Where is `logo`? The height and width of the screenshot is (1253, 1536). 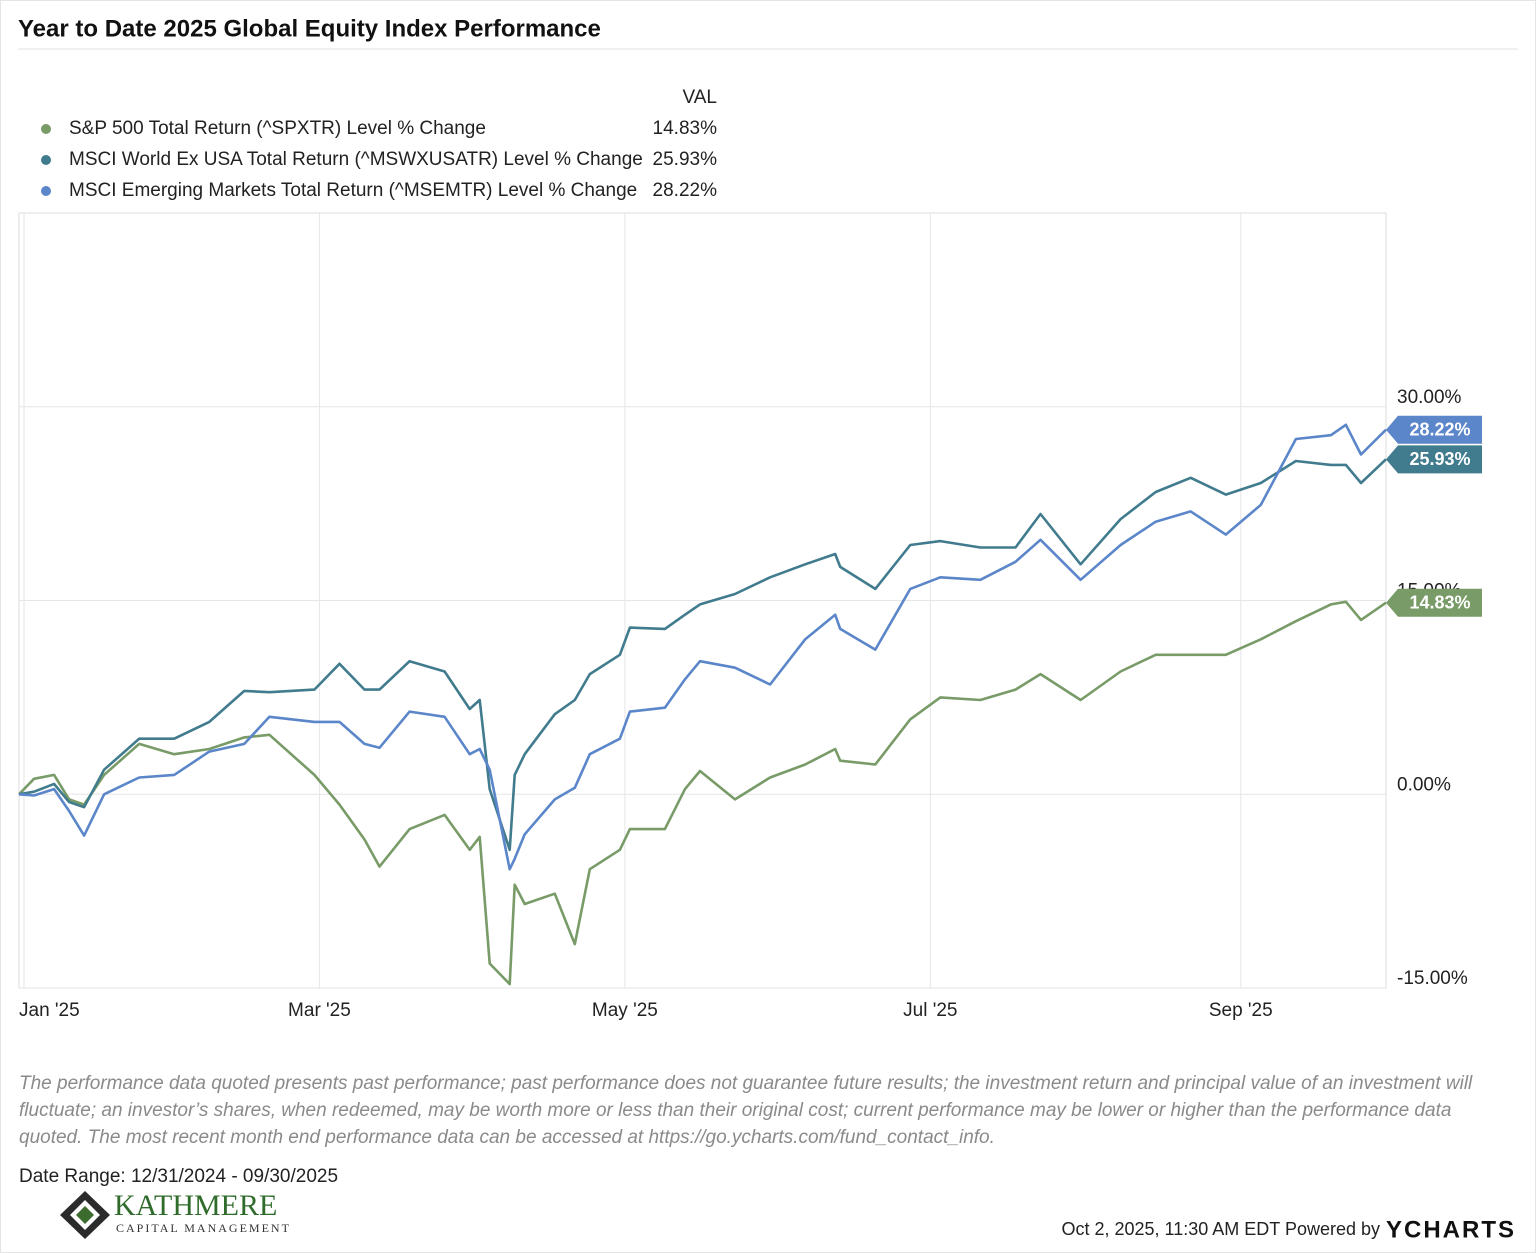
logo is located at coordinates (85, 1215).